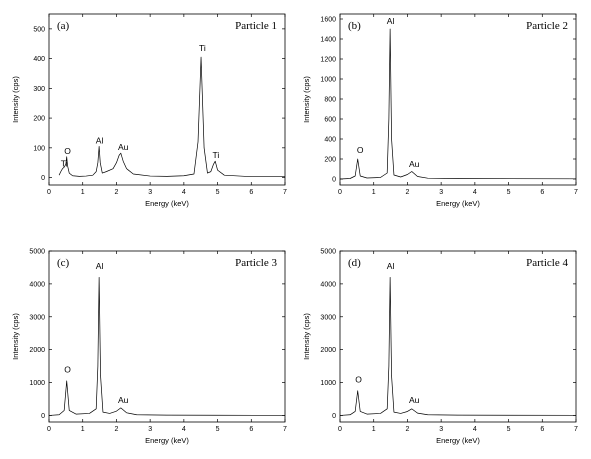  What do you see at coordinates (39, 89) in the screenshot?
I see `y-tick-label: 300` at bounding box center [39, 89].